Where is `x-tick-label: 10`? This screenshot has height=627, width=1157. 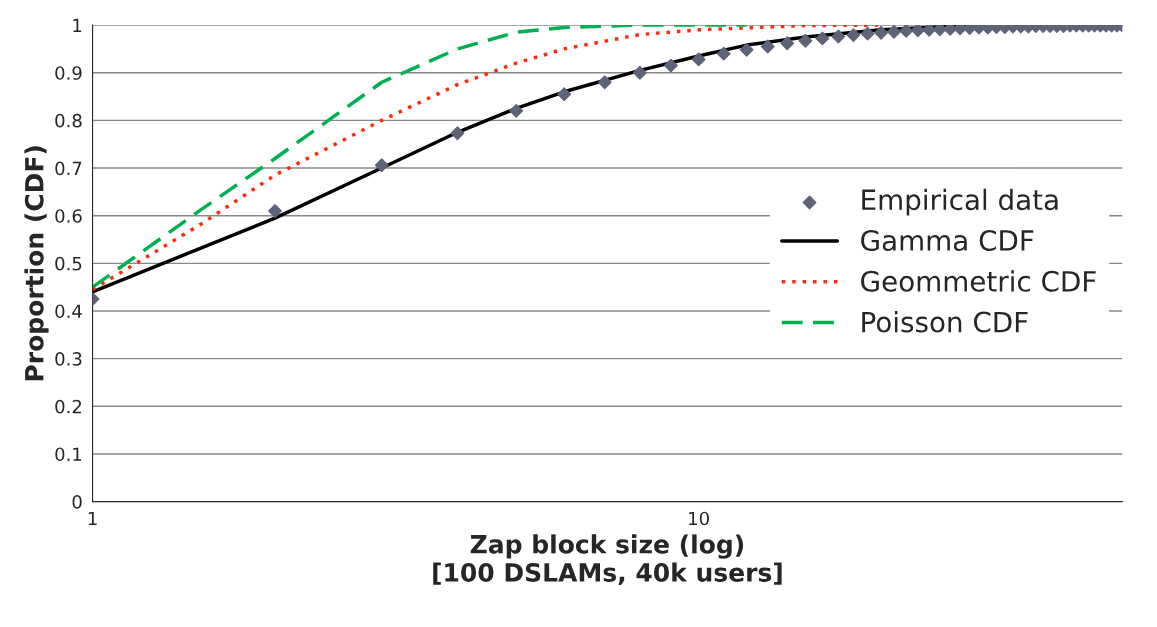 x-tick-label: 10 is located at coordinates (699, 518).